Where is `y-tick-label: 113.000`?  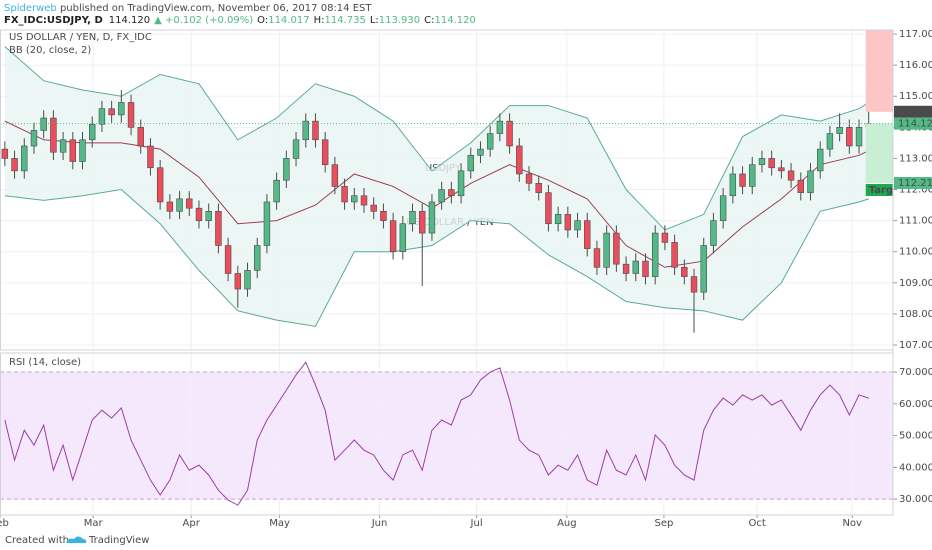
y-tick-label: 113.000 is located at coordinates (915, 158).